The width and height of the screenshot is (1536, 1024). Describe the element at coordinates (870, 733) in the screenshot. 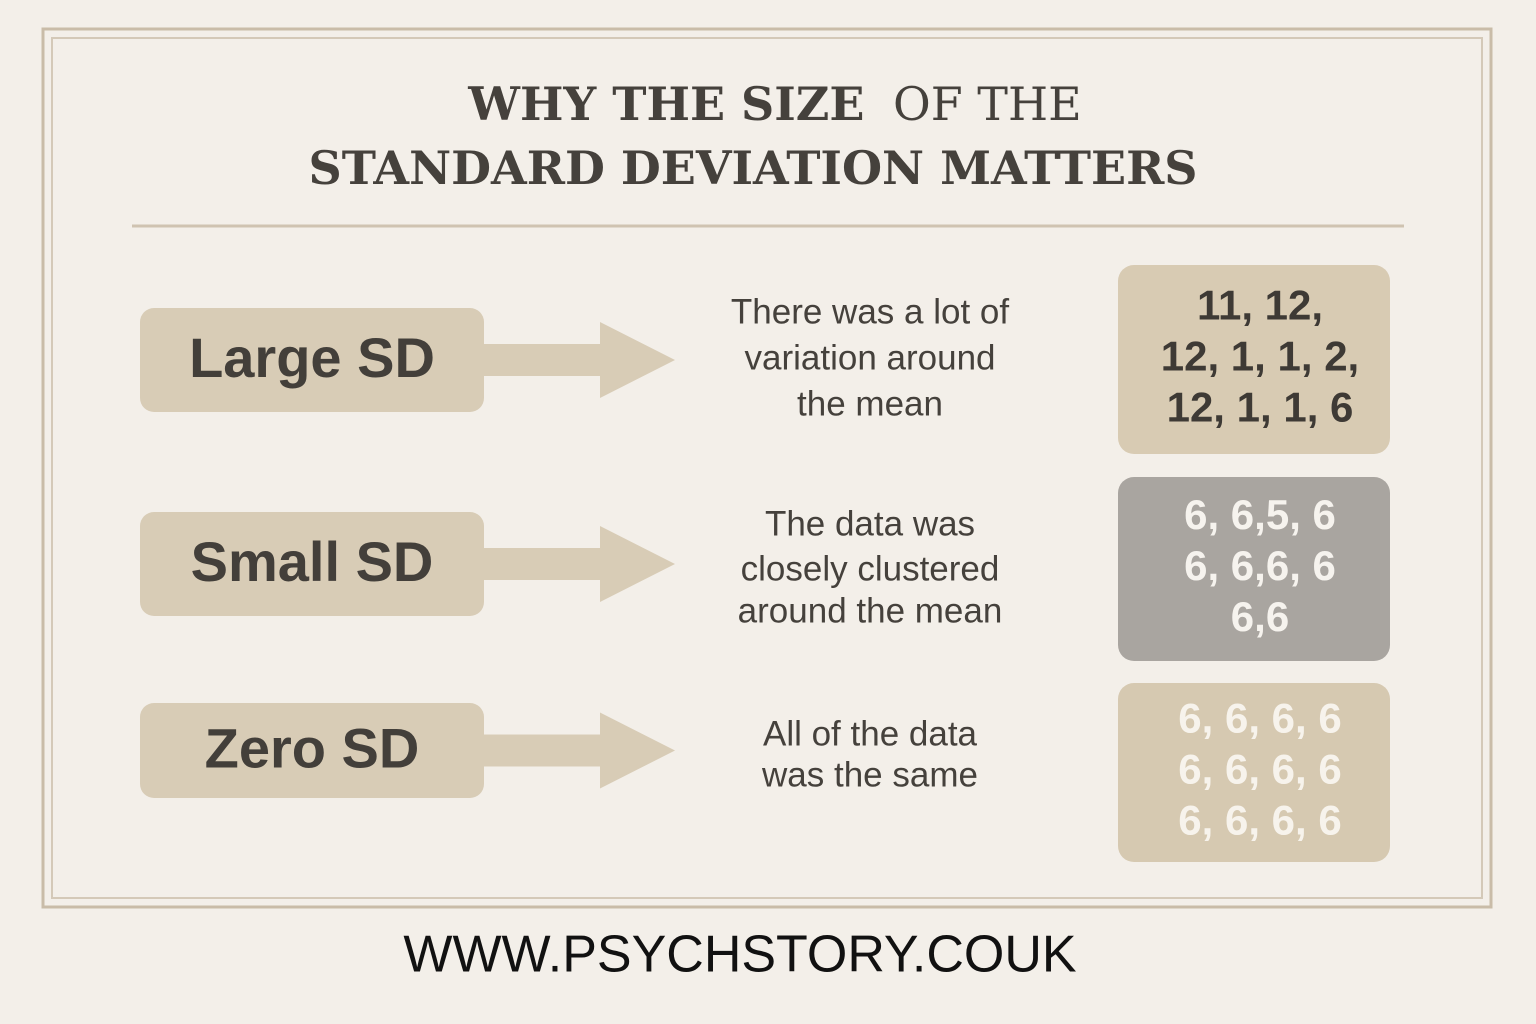

I see `row-description: All of the data` at that location.